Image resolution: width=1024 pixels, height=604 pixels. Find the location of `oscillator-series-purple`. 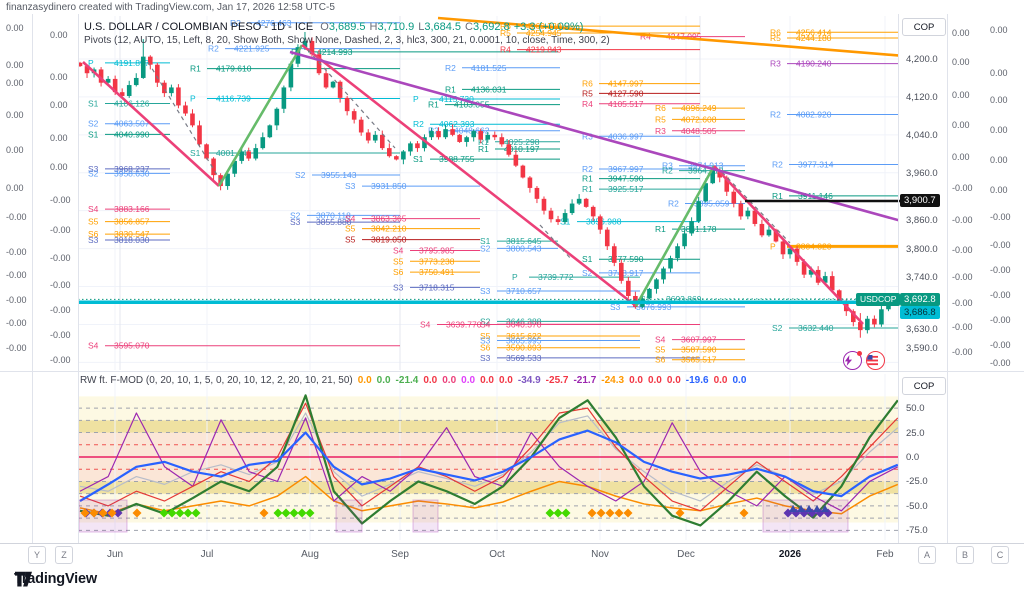

oscillator-series-purple is located at coordinates (488, 462).